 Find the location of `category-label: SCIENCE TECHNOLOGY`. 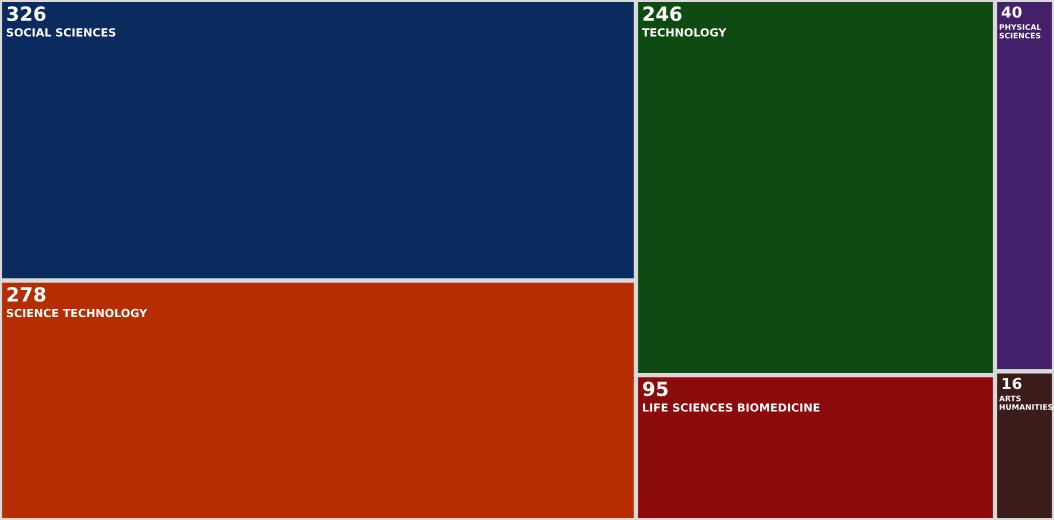

category-label: SCIENCE TECHNOLOGY is located at coordinates (77, 313).